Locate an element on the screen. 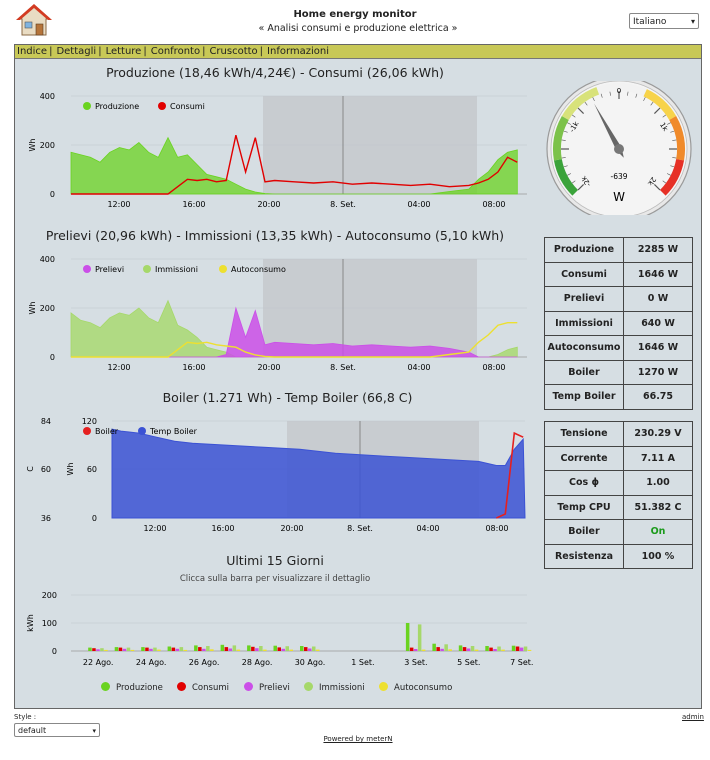  legend-immissioni: Immissioni is located at coordinates (334, 687).